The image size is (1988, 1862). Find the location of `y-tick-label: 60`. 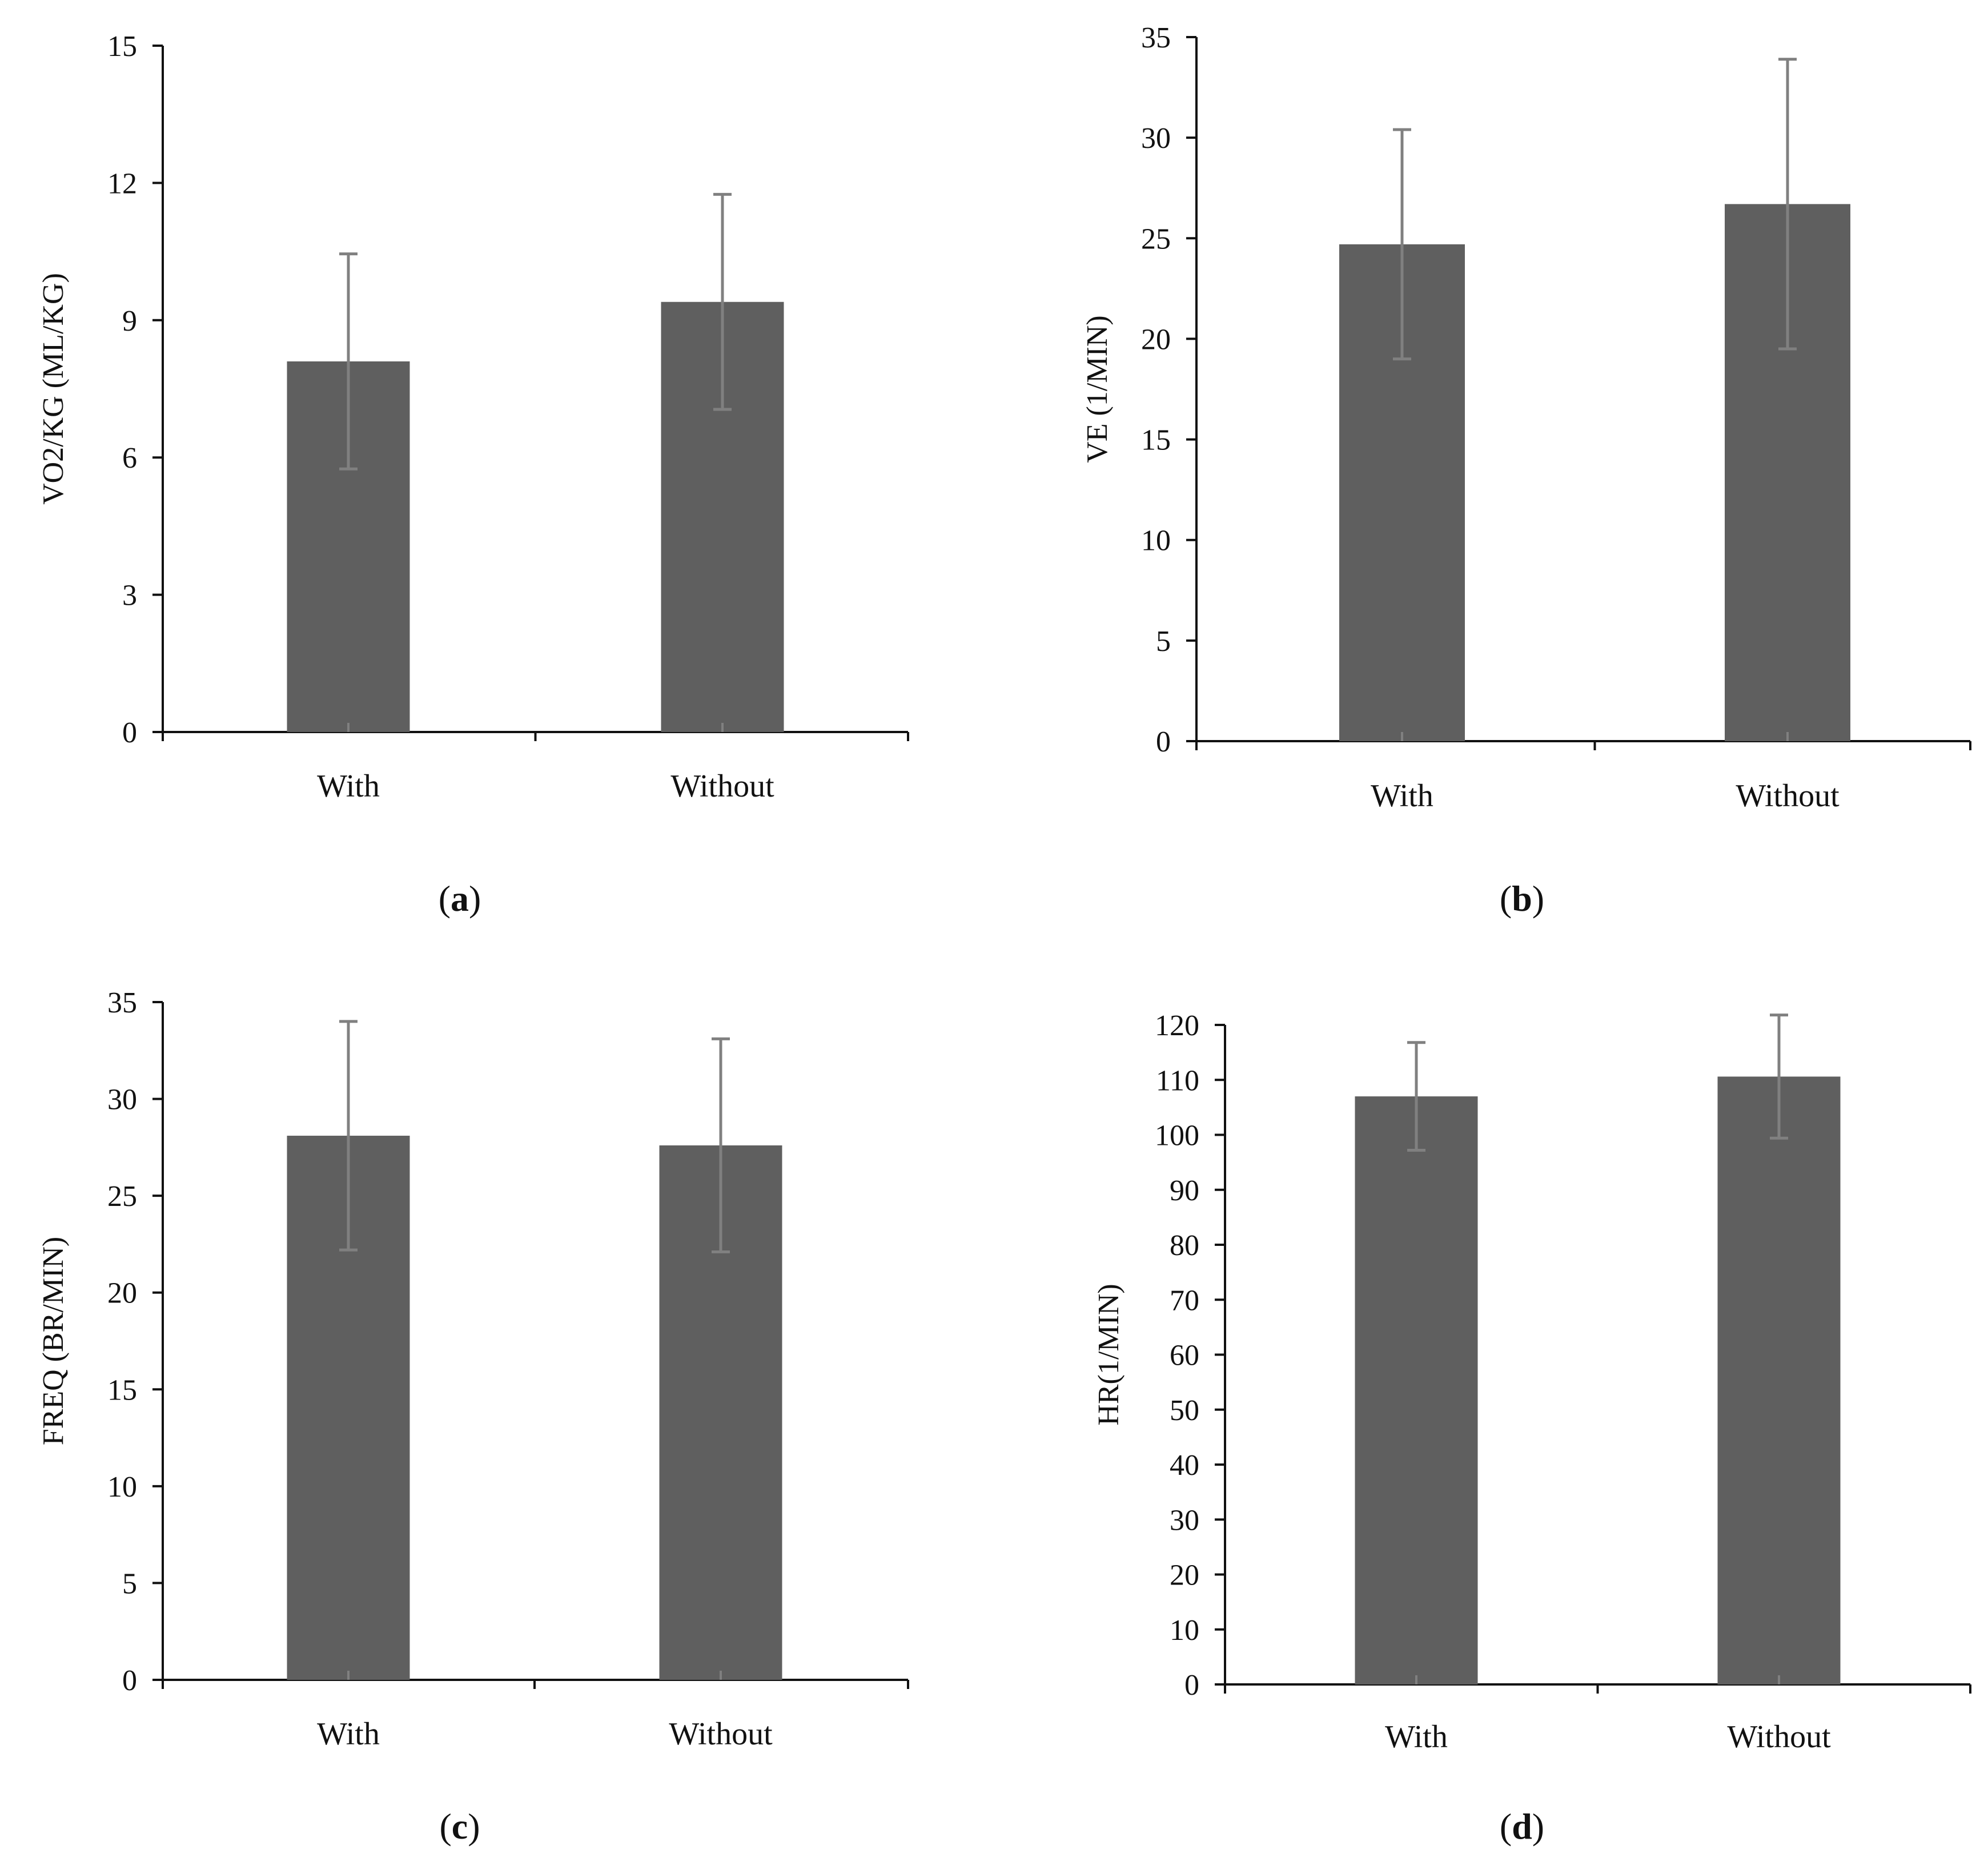

y-tick-label: 60 is located at coordinates (1184, 1356).